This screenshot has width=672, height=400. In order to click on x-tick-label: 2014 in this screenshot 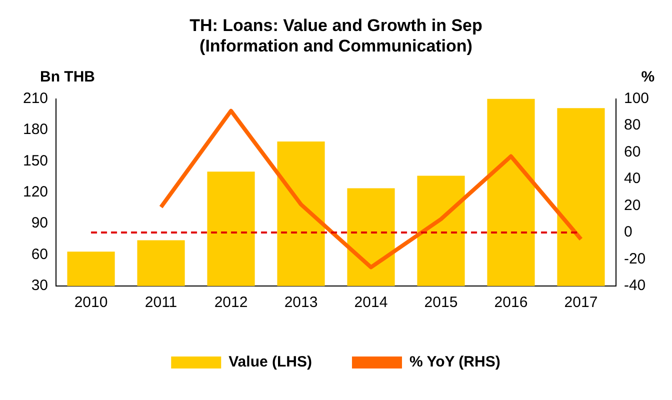, I will do `click(371, 303)`.